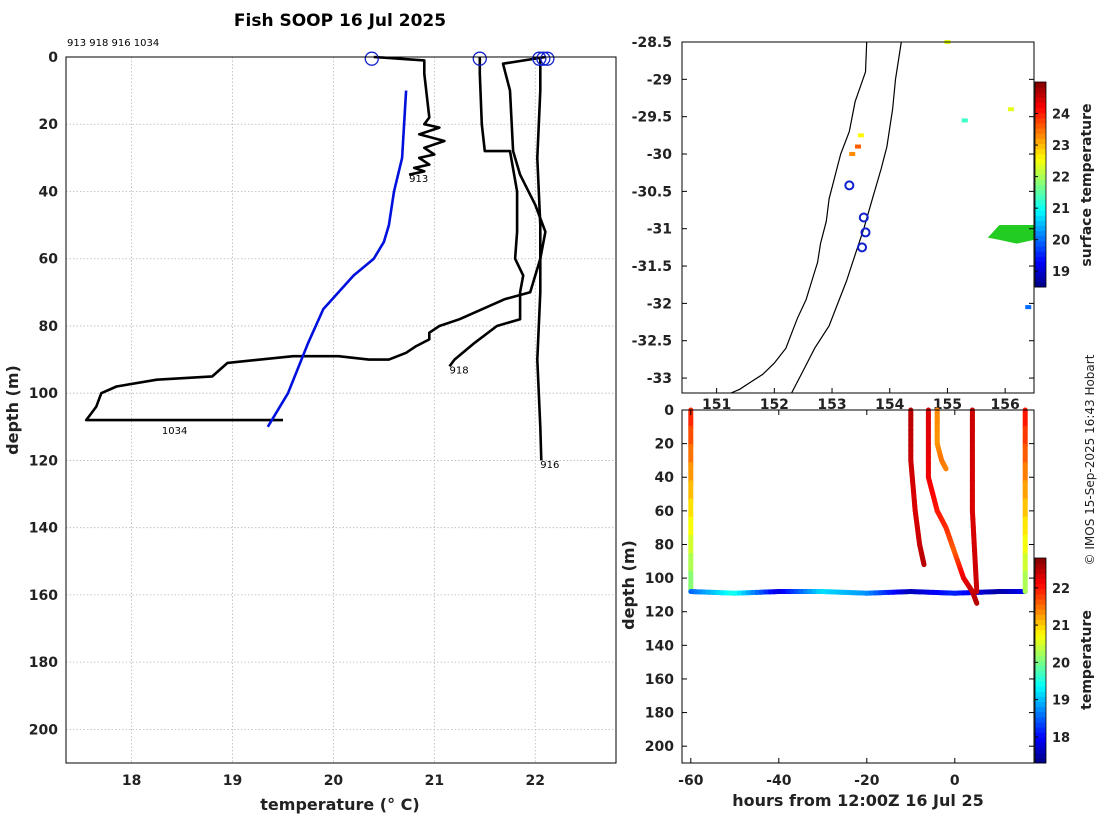 The height and width of the screenshot is (820, 1100). I want to click on section-ytick-label: 200, so click(659, 747).